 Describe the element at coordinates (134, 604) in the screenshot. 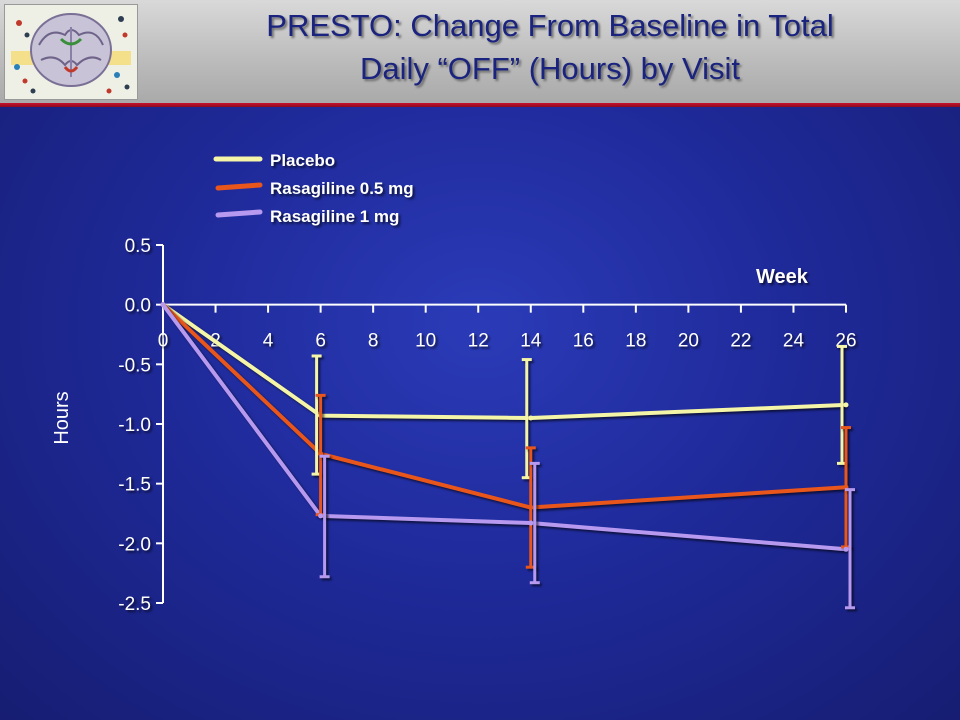

I see `y-tick-label: -2.5` at that location.